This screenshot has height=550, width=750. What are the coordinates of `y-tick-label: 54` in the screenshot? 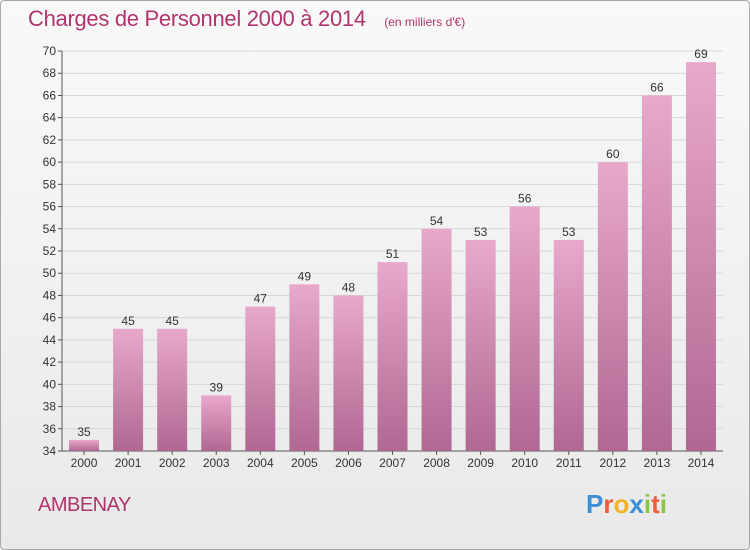 It's located at (50, 229).